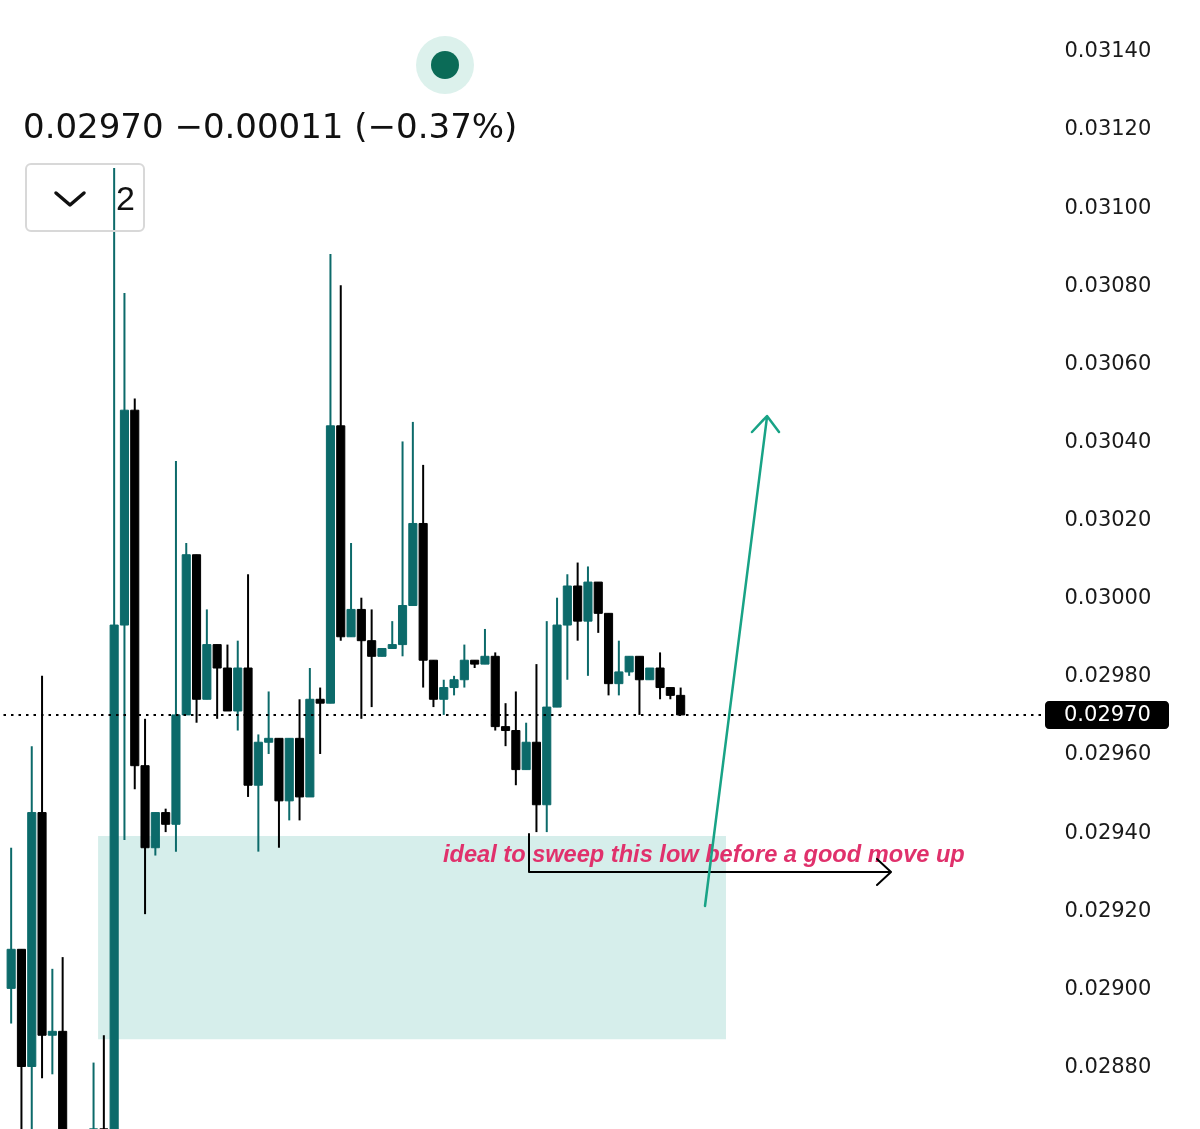  What do you see at coordinates (1108, 440) in the screenshot?
I see `y-tick-label: 0.03040` at bounding box center [1108, 440].